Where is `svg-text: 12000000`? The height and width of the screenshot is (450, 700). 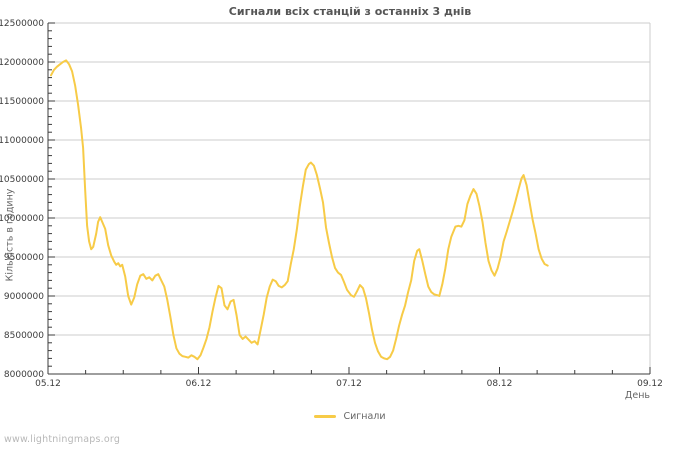
svg-text: 12000000 is located at coordinates (22, 63).